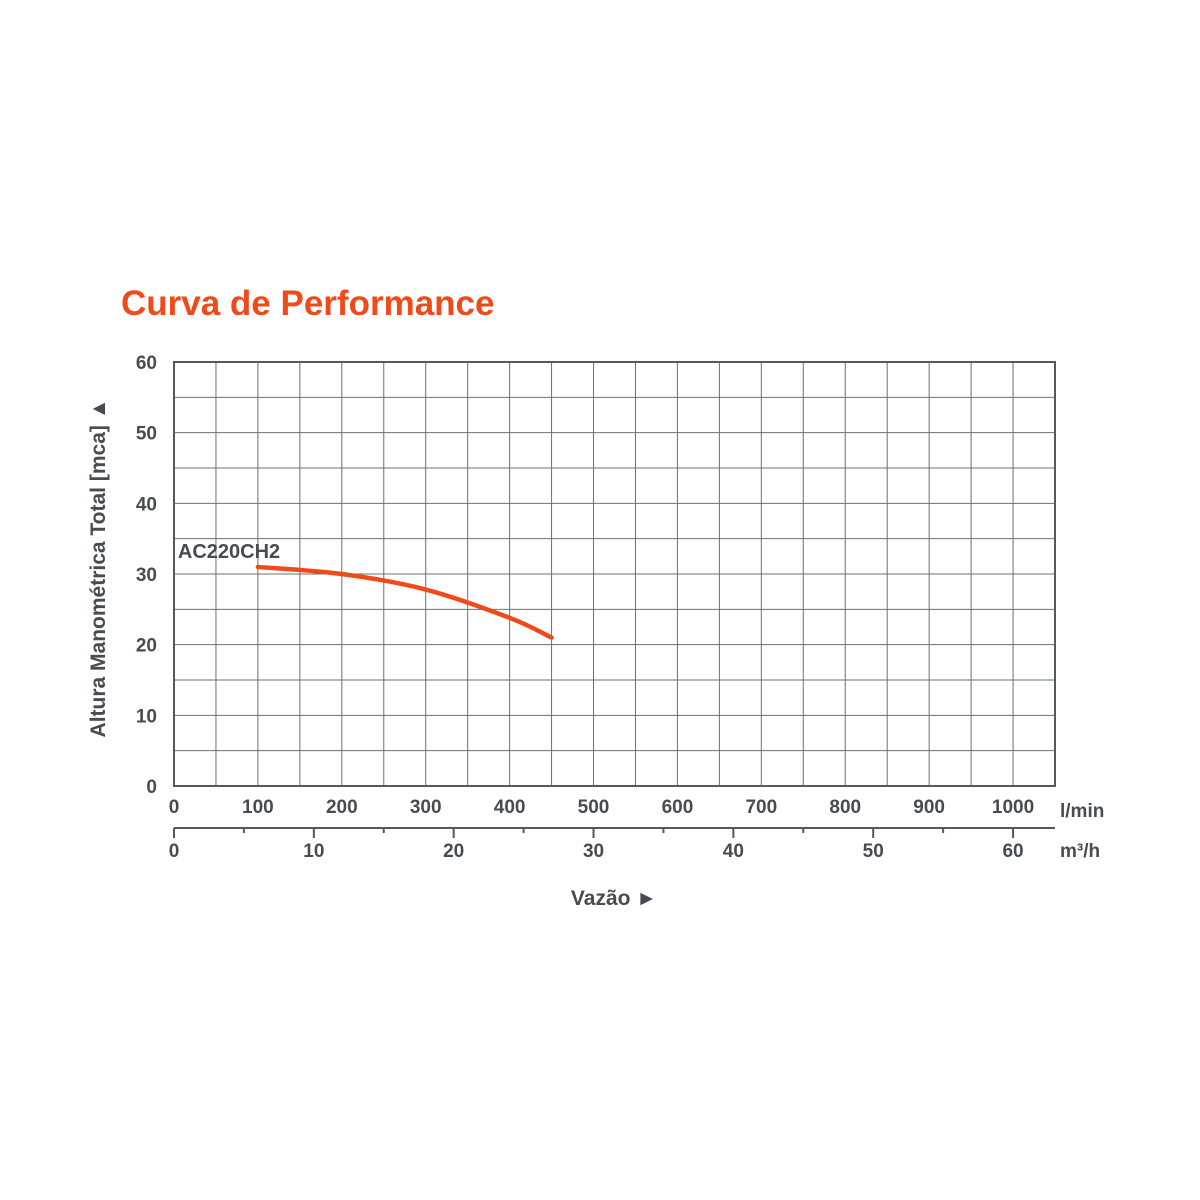 The height and width of the screenshot is (1200, 1200). What do you see at coordinates (146, 716) in the screenshot?
I see `y-tick-label: 10` at bounding box center [146, 716].